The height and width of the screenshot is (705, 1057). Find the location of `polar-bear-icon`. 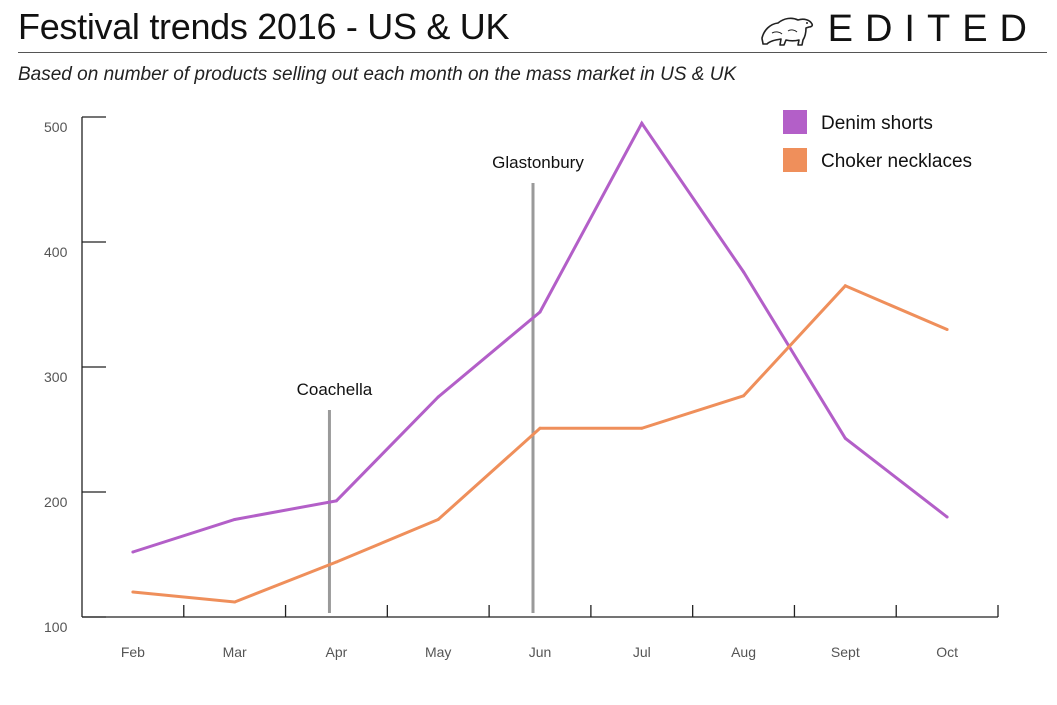

polar-bear-icon is located at coordinates (786, 31).